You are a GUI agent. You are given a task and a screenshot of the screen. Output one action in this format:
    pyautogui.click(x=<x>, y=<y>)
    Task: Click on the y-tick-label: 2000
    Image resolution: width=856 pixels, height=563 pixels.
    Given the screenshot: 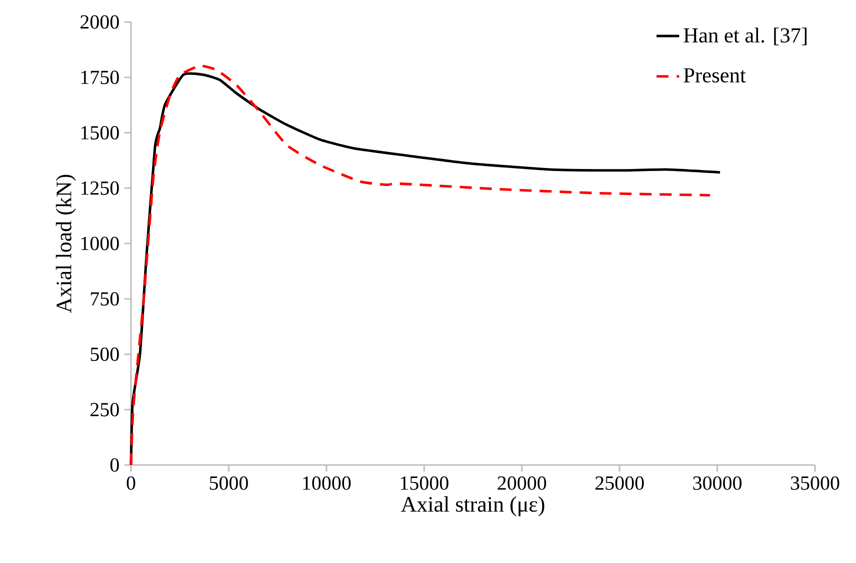 What is the action you would take?
    pyautogui.click(x=99, y=22)
    